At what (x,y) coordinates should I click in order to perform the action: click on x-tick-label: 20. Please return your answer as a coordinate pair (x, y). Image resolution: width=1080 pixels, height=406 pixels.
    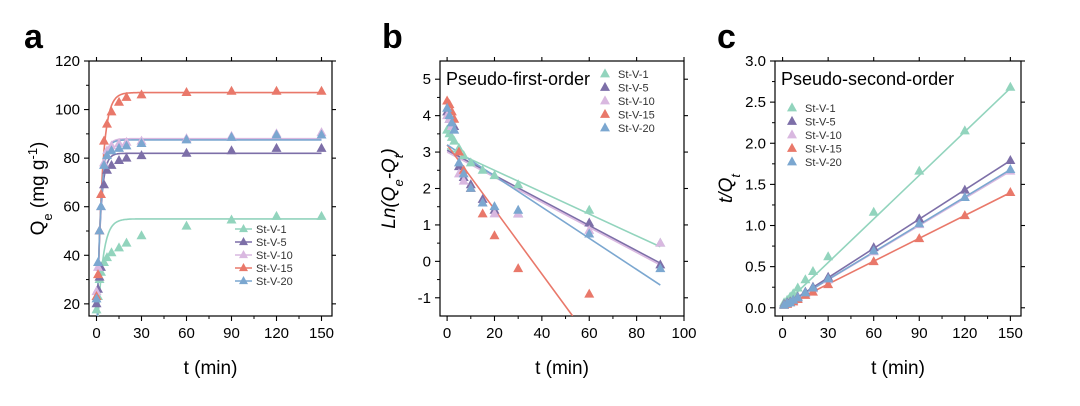
    Looking at the image, I should click on (494, 333).